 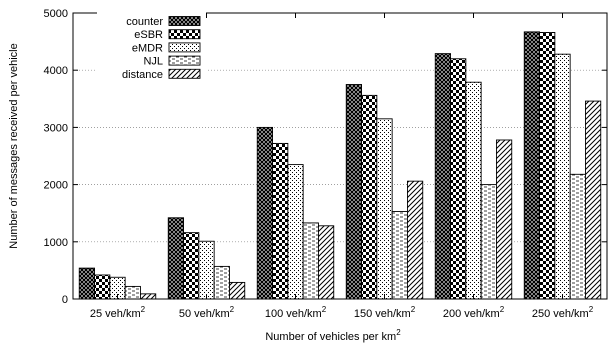 I want to click on x-tick-label: 150 veh/km2, so click(x=385, y=312).